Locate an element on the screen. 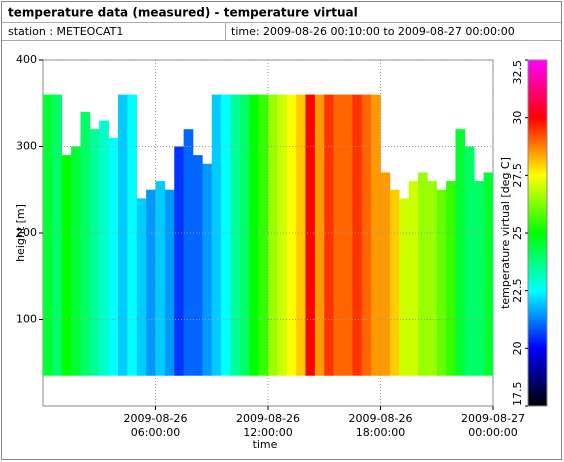 The image size is (564, 462). y-axis-label: height [m] is located at coordinates (20, 233).